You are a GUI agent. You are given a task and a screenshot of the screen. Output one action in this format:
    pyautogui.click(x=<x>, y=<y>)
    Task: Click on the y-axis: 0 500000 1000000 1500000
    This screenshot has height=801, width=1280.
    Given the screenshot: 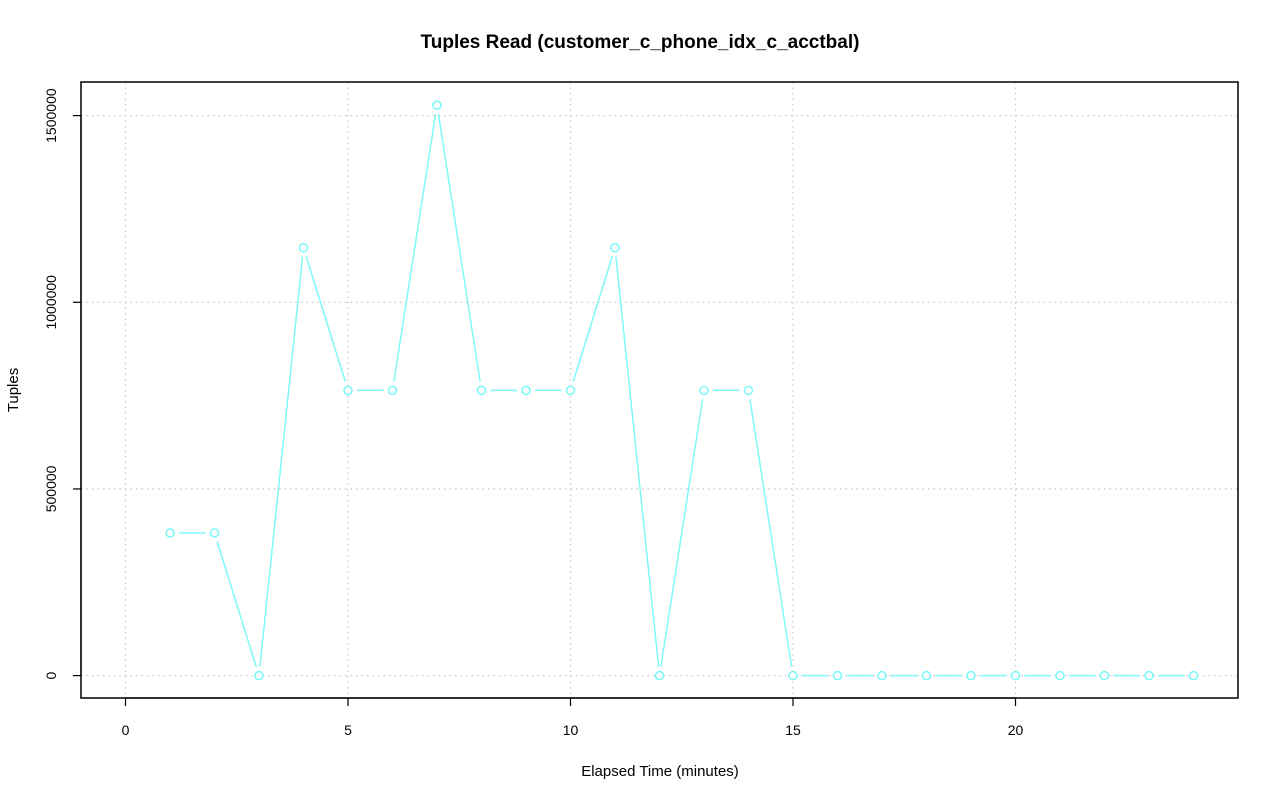 What is the action you would take?
    pyautogui.click(x=62, y=383)
    